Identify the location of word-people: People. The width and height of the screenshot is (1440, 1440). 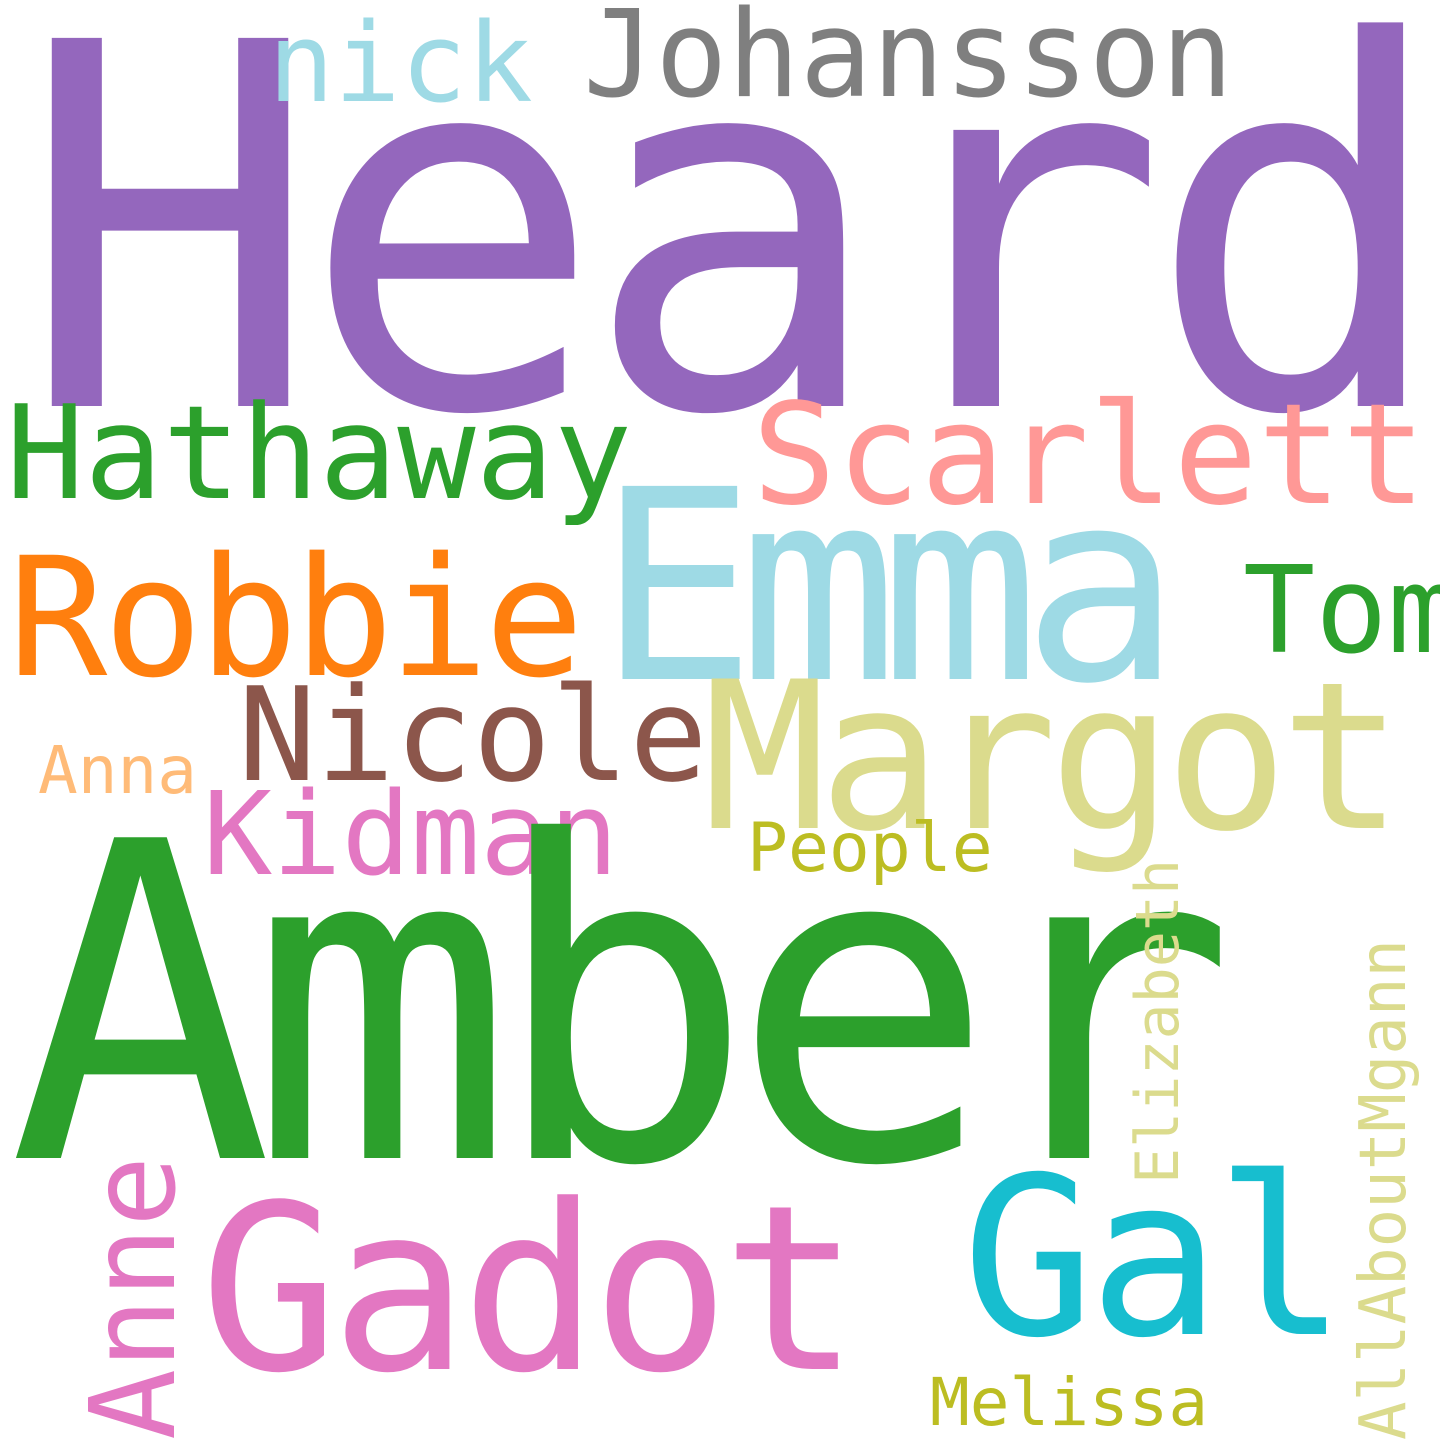
(870, 848).